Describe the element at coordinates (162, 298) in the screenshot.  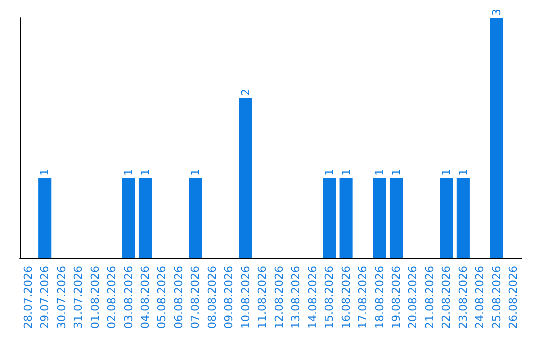
I see `x-tick-label: 05.08.2026` at that location.